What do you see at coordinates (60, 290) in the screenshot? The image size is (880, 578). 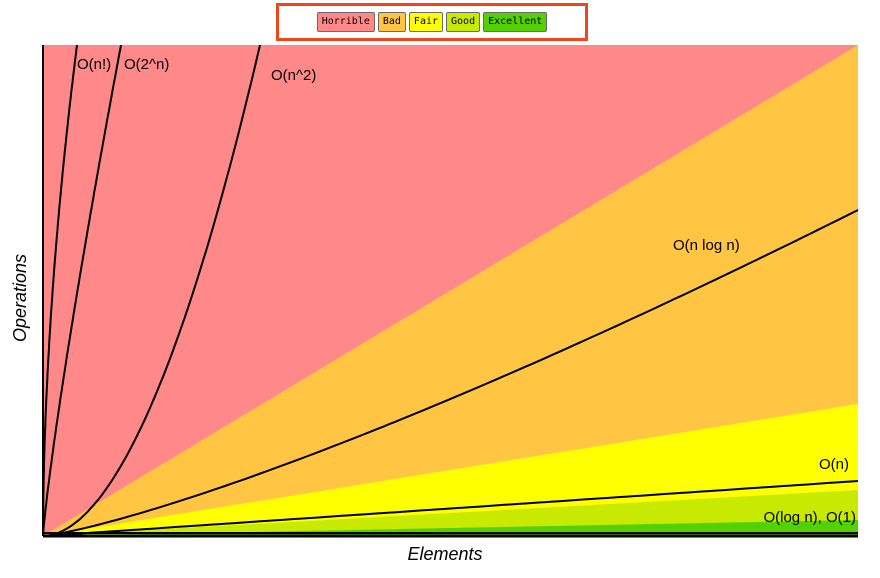 I see `curve-factorial` at bounding box center [60, 290].